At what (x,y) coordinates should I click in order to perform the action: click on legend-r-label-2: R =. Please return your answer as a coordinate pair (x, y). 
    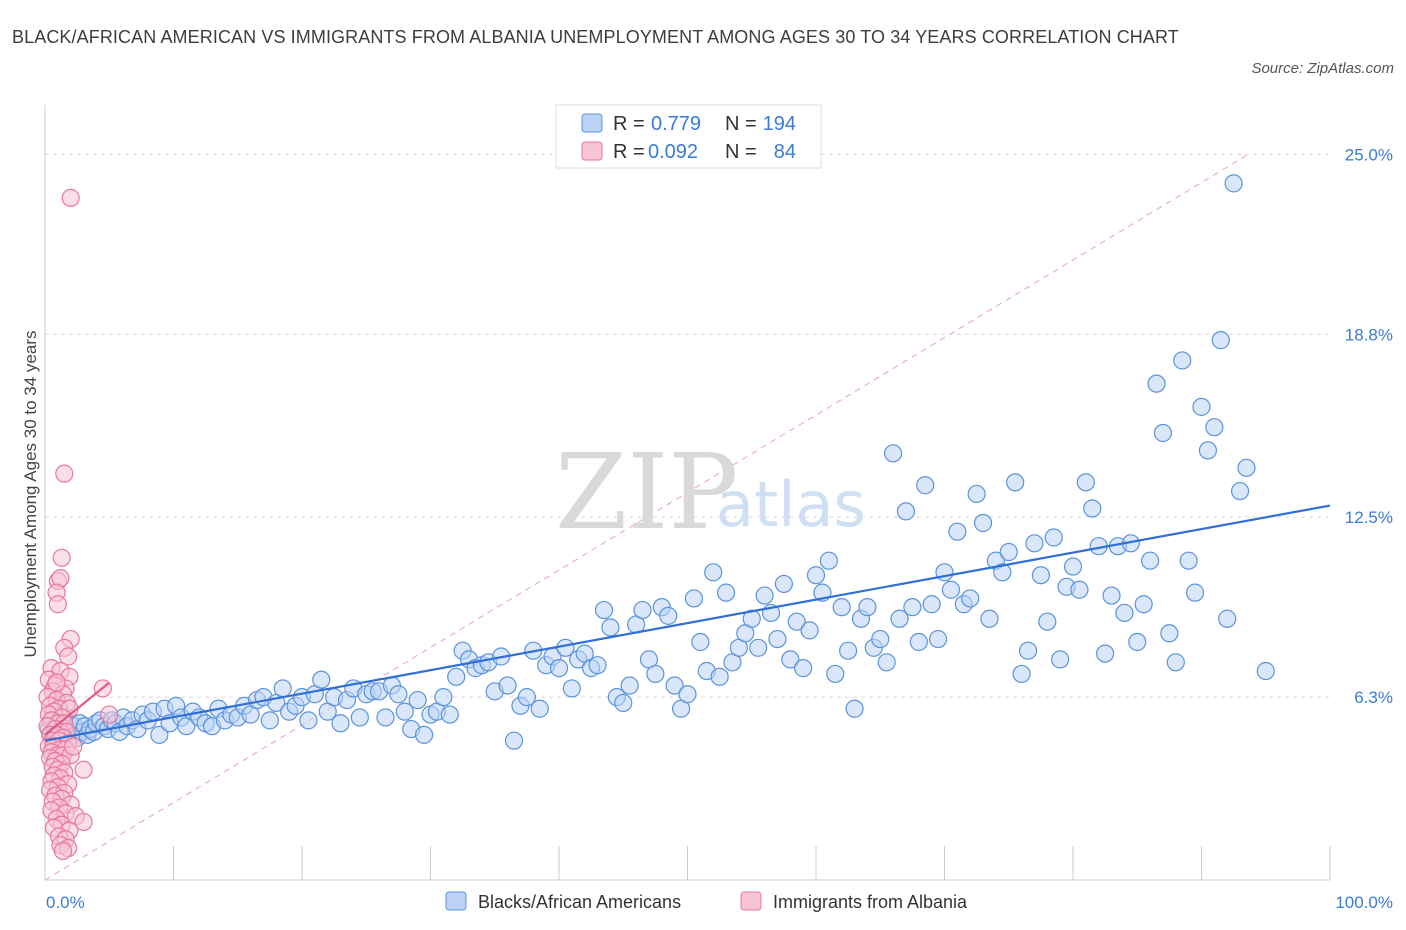
    Looking at the image, I should click on (629, 152).